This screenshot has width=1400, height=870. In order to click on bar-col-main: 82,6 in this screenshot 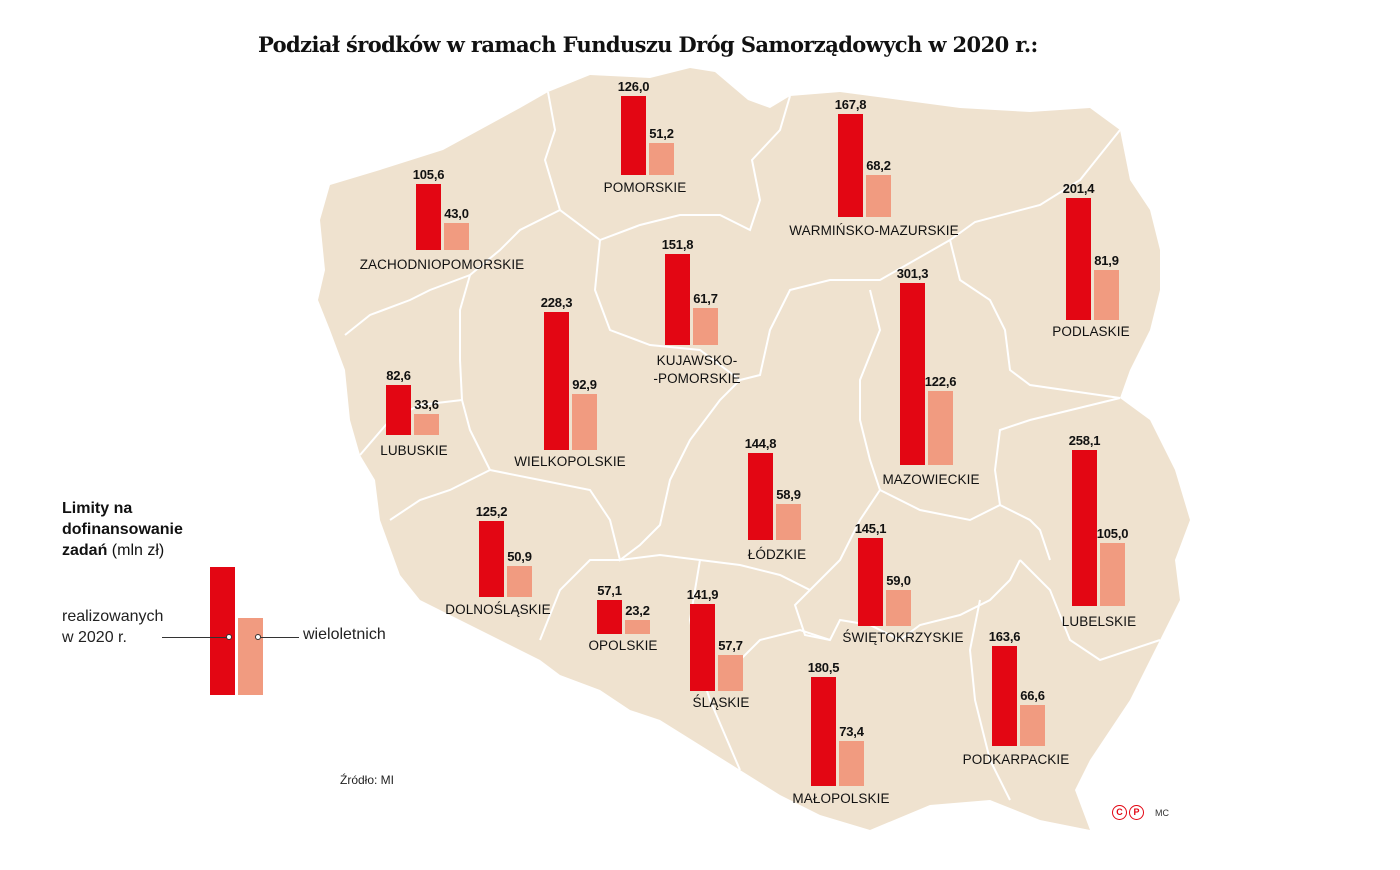, I will do `click(398, 401)`.